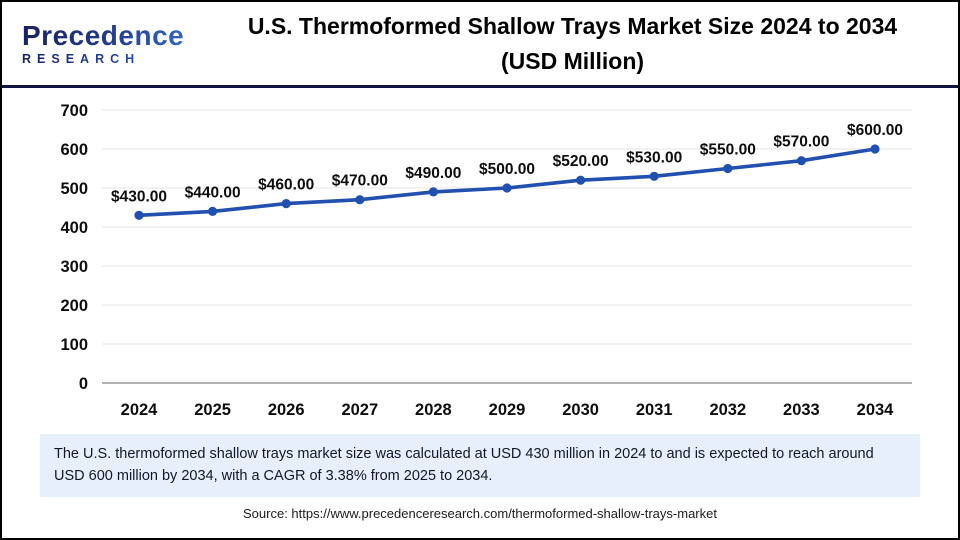  Describe the element at coordinates (74, 247) in the screenshot. I see `y-axis-tick-labels: 0 100 200 300 400 500 600 700` at that location.